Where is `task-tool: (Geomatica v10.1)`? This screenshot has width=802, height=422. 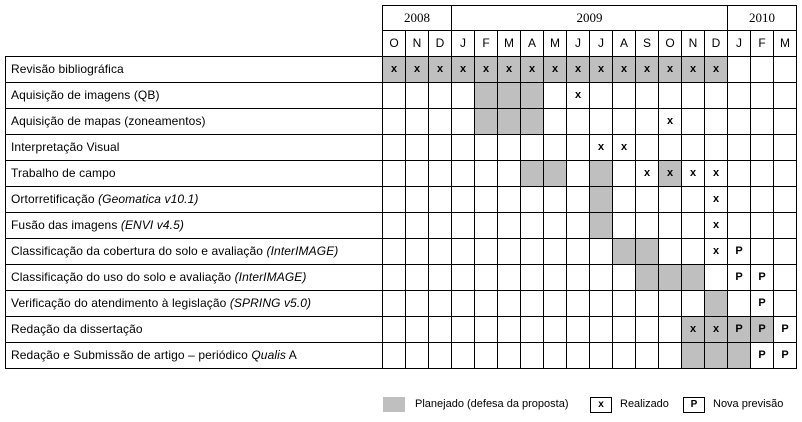 task-tool: (Geomatica v10.1) is located at coordinates (148, 199).